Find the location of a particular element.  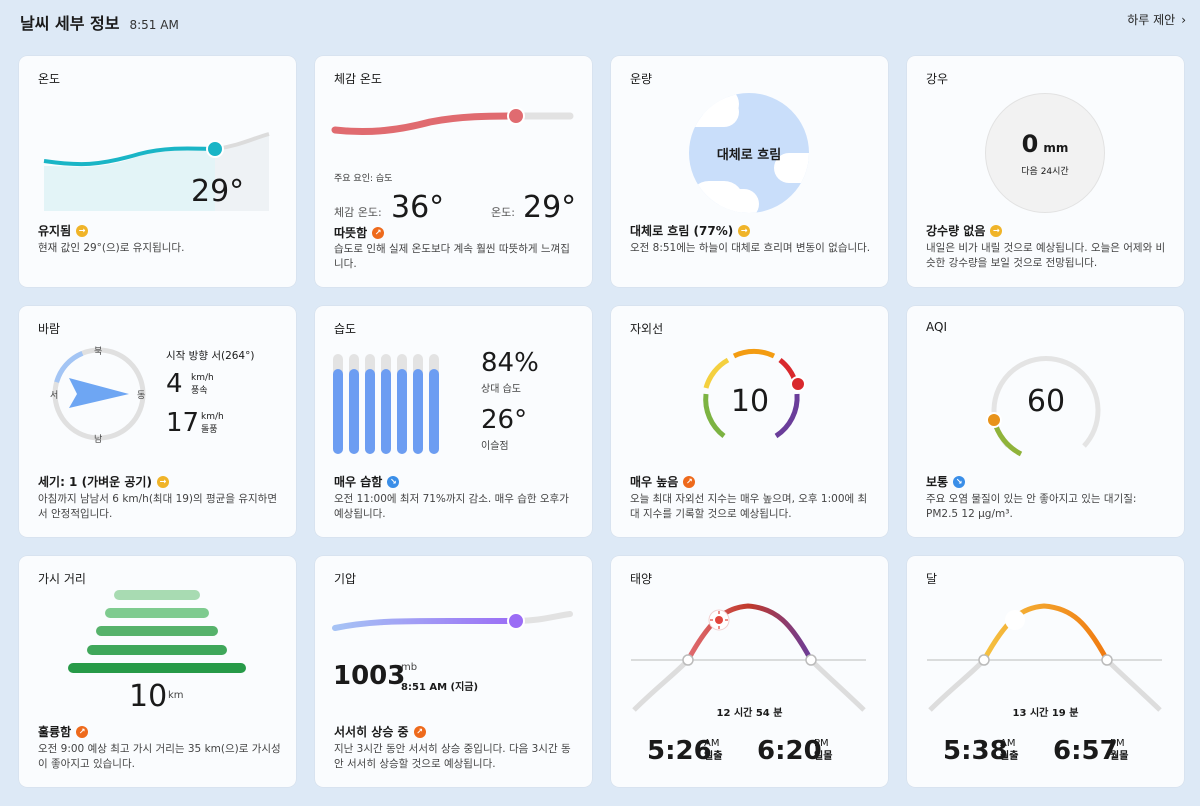

aqi-gauge is located at coordinates (1043, 406).